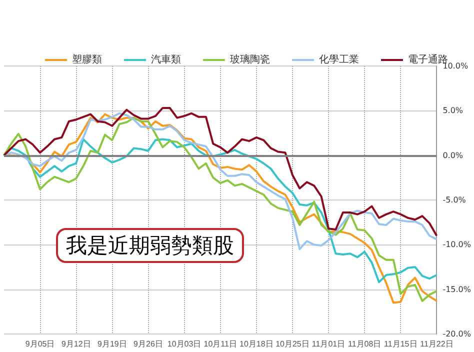 This screenshot has height=352, width=474. Describe the element at coordinates (112, 344) in the screenshot. I see `x-tick-label: 9月19日` at that location.